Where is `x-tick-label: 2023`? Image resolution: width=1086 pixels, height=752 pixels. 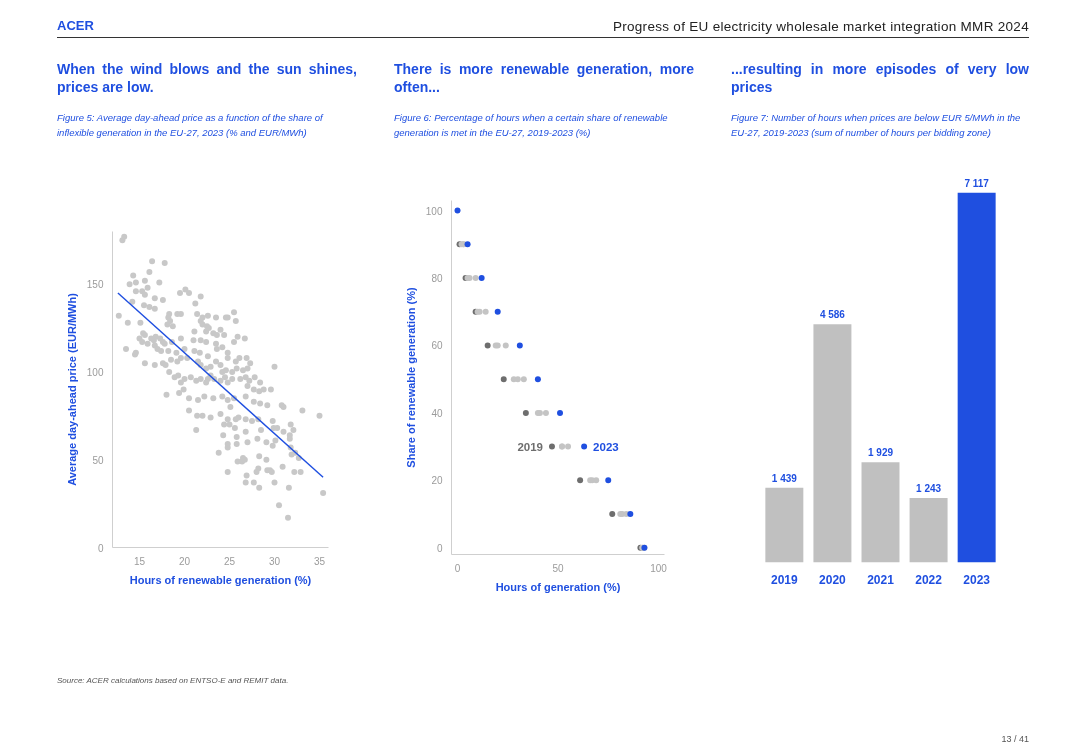 x-tick-label: 2023 is located at coordinates (977, 579).